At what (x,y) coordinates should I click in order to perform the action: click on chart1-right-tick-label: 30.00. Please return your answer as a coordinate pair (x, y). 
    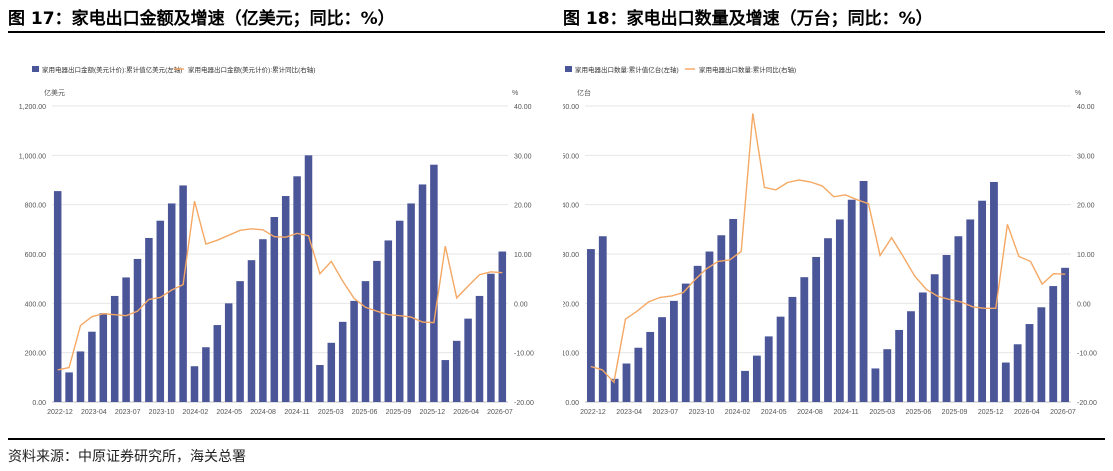
    Looking at the image, I should click on (523, 156).